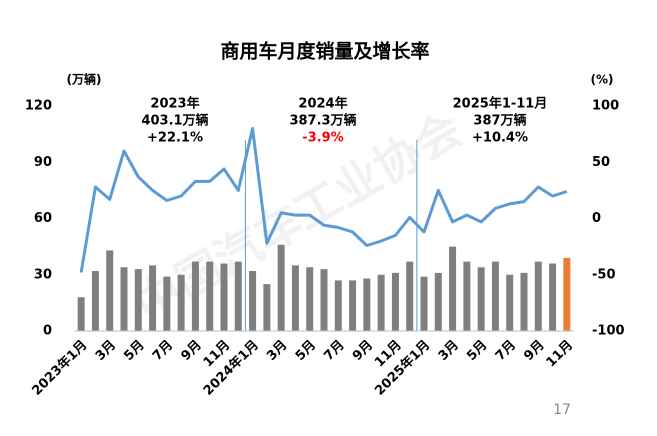  Describe the element at coordinates (324, 51) in the screenshot. I see `chart-title: 商用车月度销量及增长率` at that location.